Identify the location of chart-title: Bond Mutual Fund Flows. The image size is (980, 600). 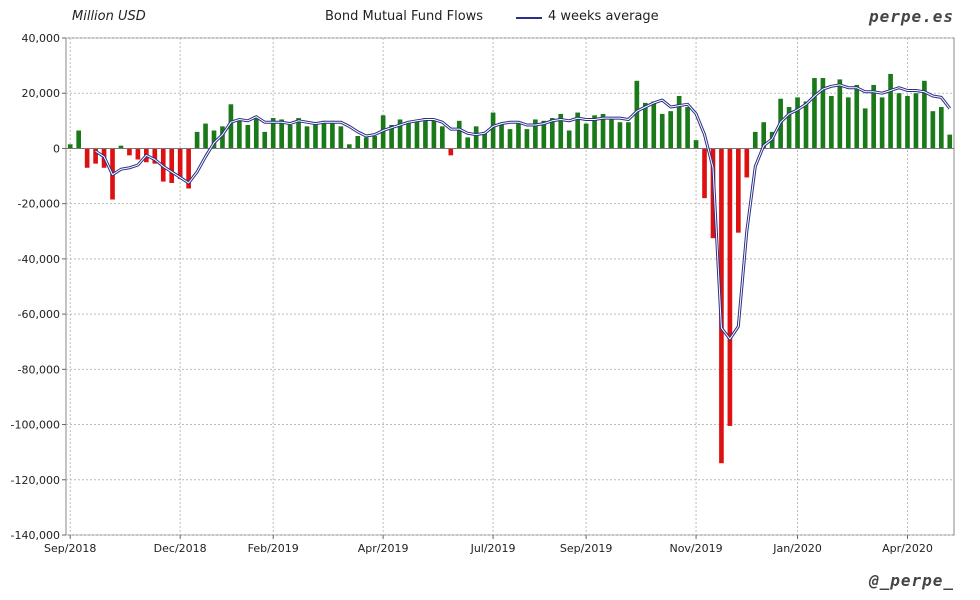
(404, 16).